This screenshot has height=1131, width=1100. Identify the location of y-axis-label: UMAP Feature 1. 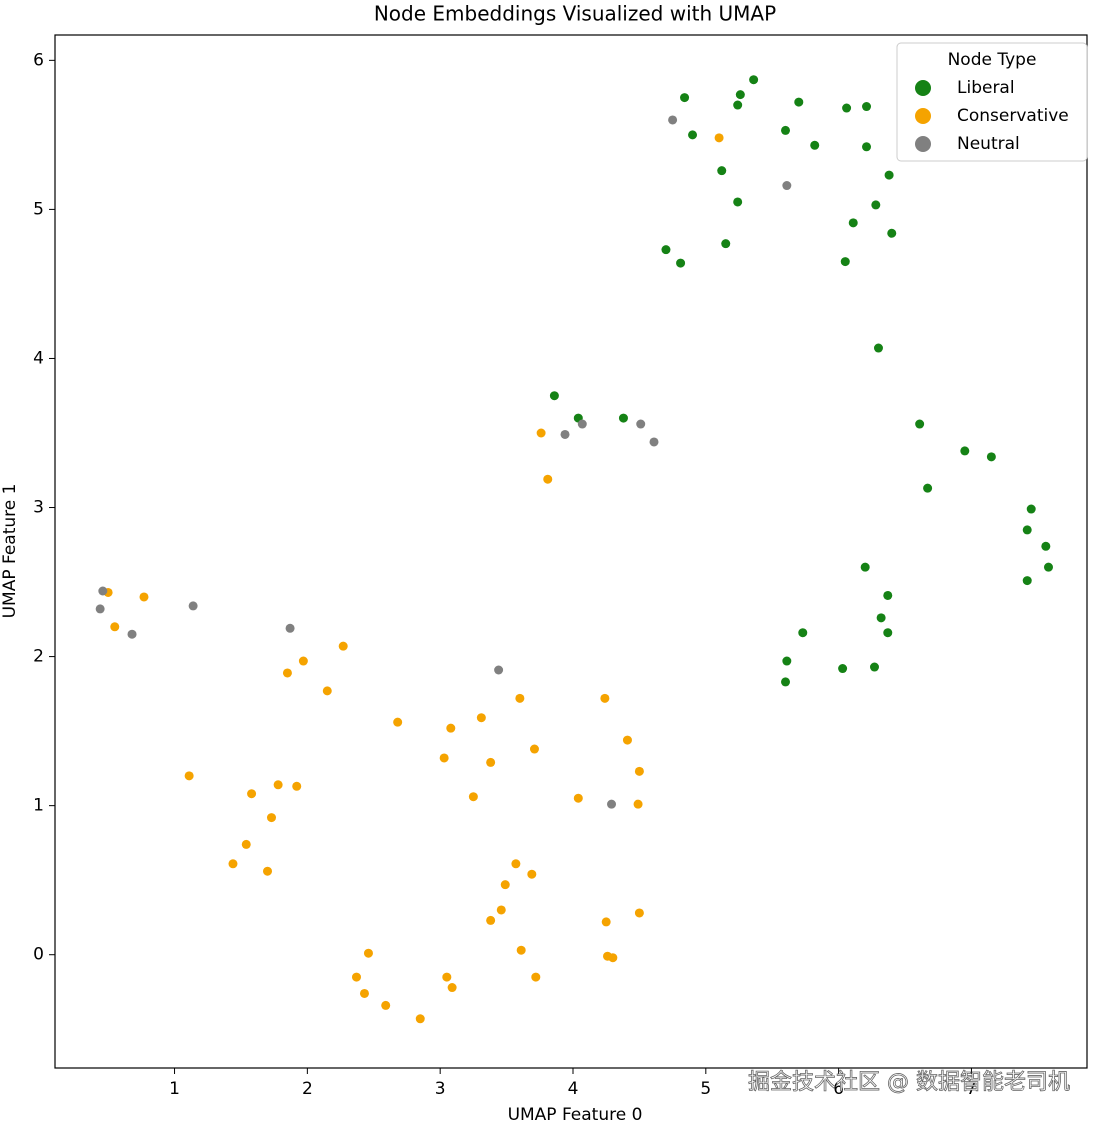
(10, 551).